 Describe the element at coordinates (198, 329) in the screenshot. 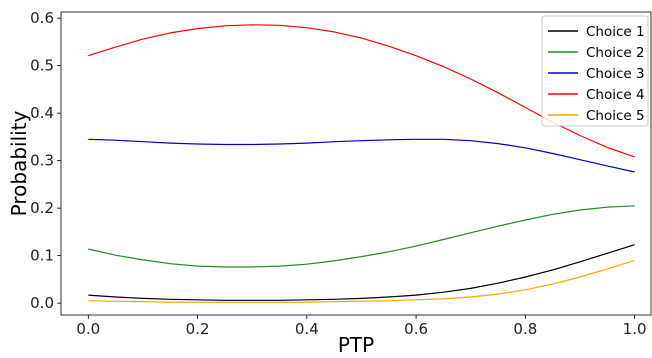

I see `x-tick-label: 0.2` at that location.